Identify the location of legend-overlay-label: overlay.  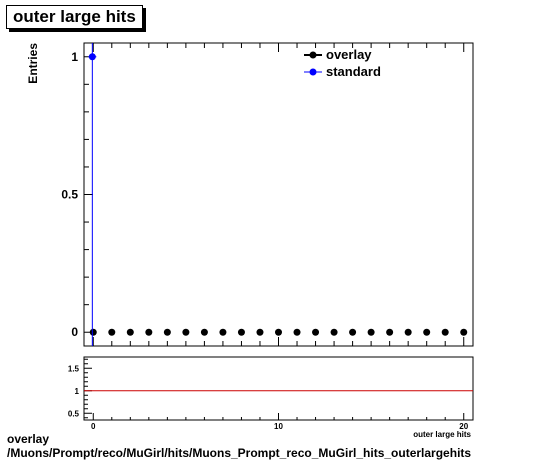
(349, 54).